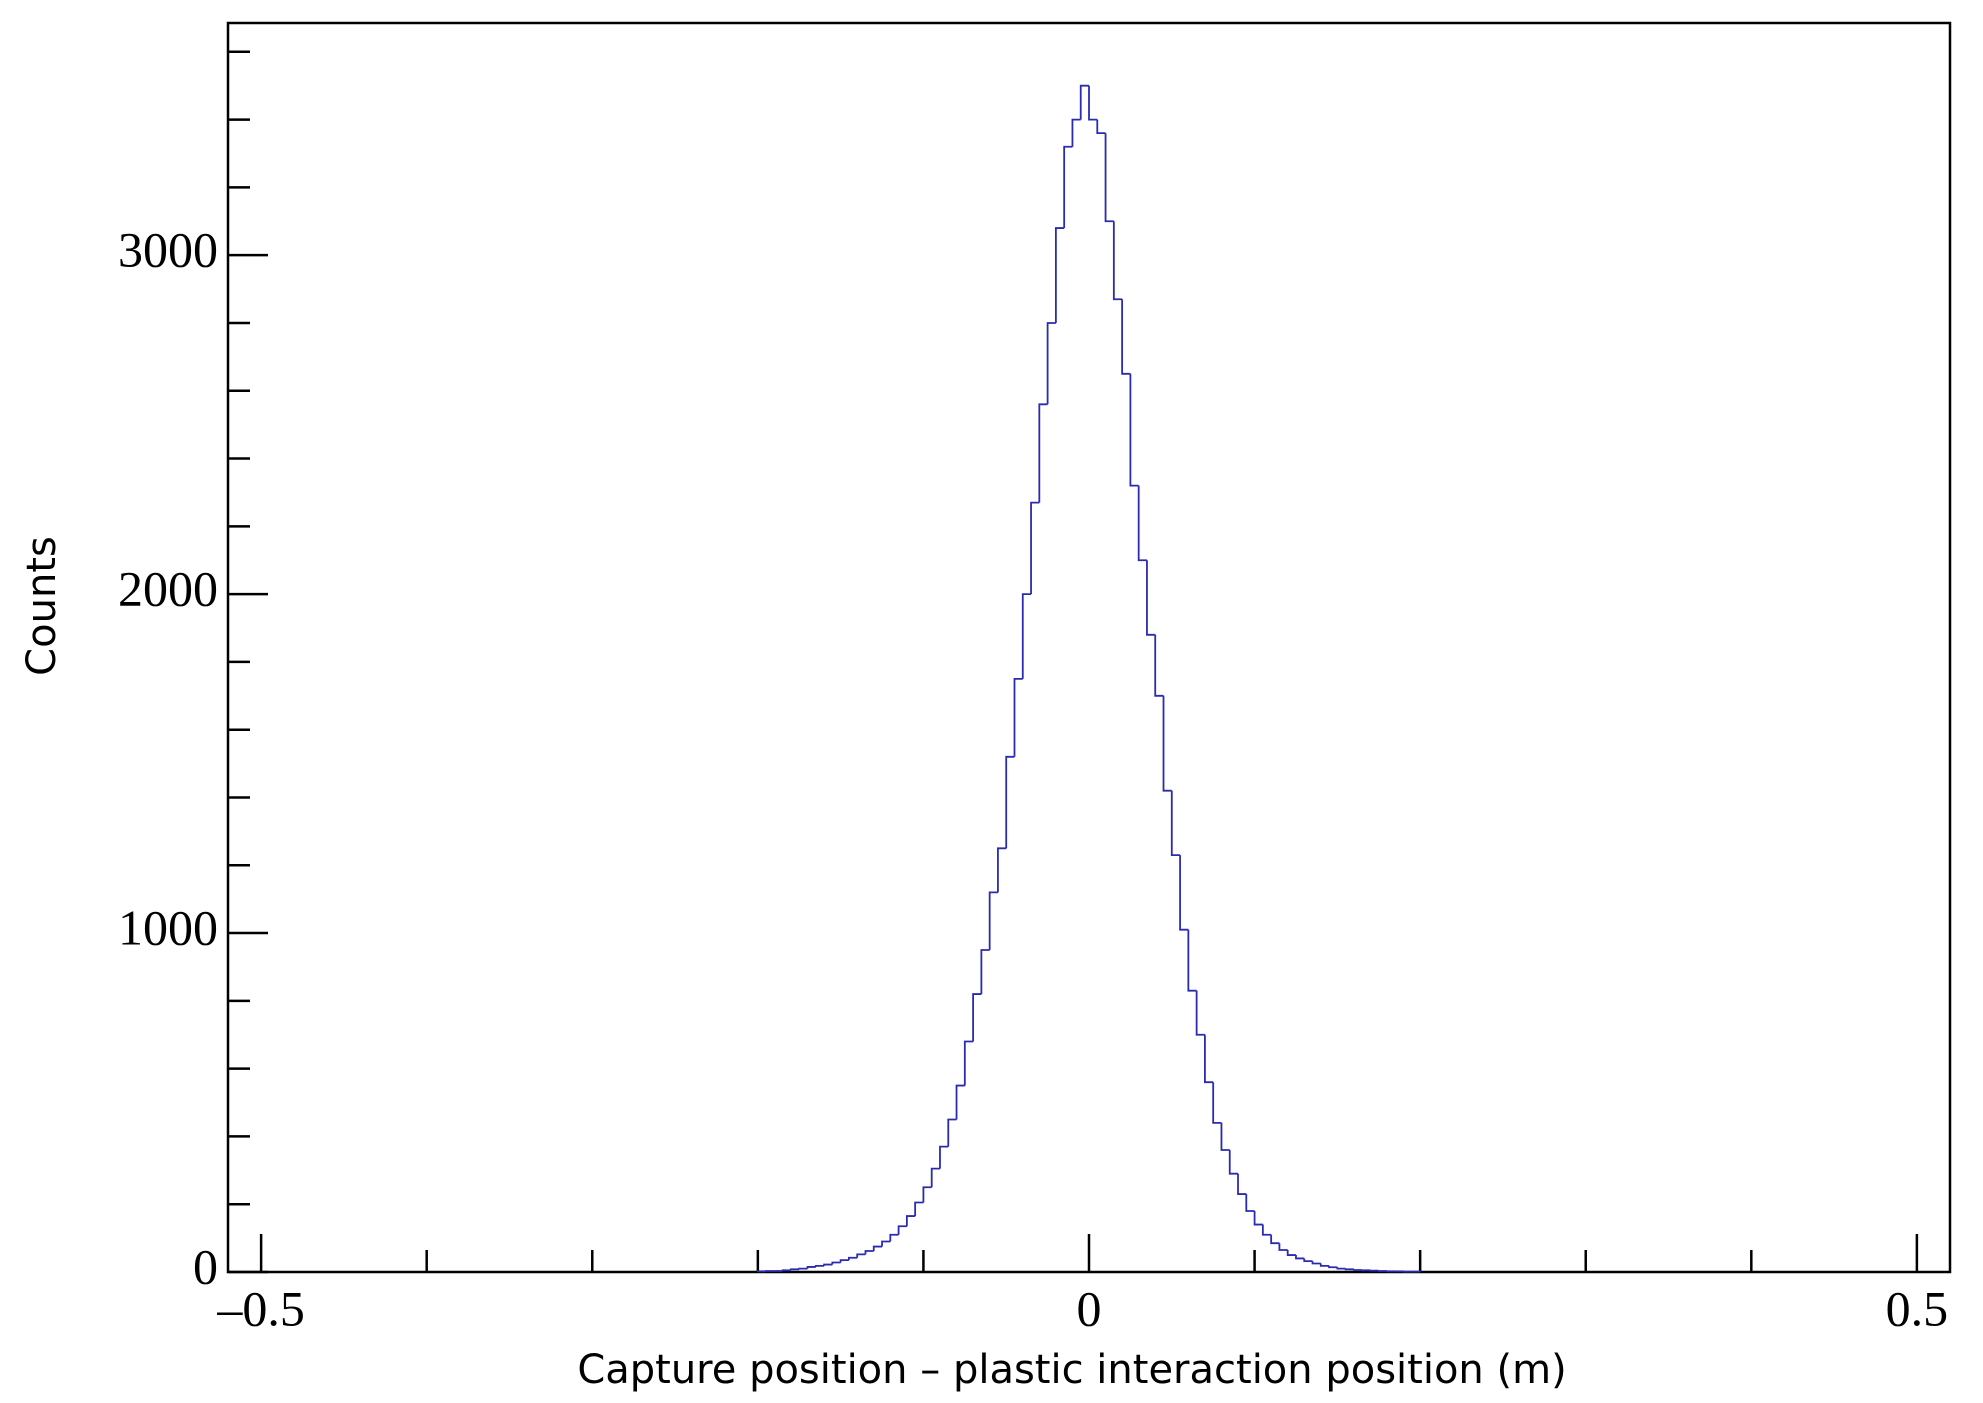 Image resolution: width=1983 pixels, height=1403 pixels. I want to click on y-tick-label: 2000, so click(168, 589).